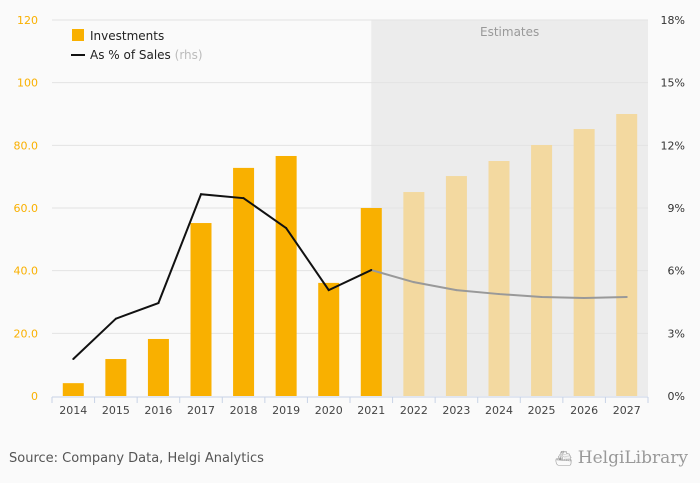 This screenshot has width=700, height=483. Describe the element at coordinates (127, 36) in the screenshot. I see `legend-investments-label: Investments` at that location.